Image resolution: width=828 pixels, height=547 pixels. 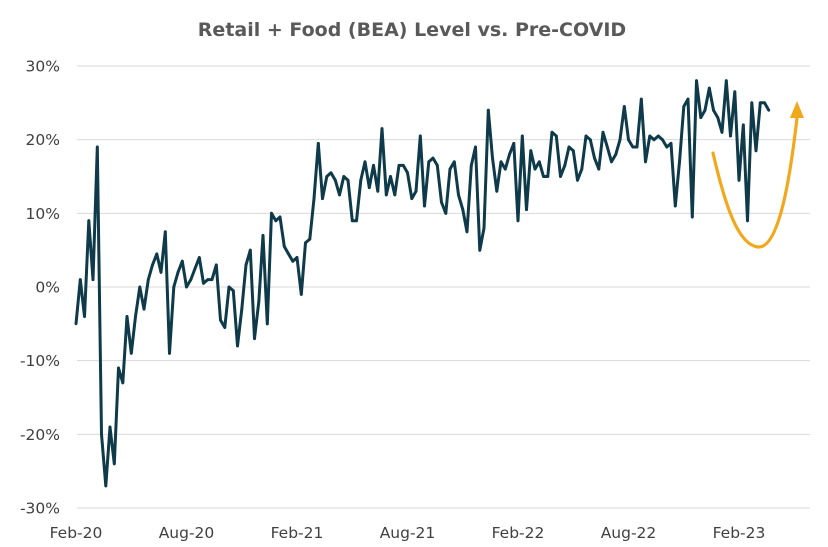 What do you see at coordinates (755, 182) in the screenshot?
I see `rebound-arrow-curve` at bounding box center [755, 182].